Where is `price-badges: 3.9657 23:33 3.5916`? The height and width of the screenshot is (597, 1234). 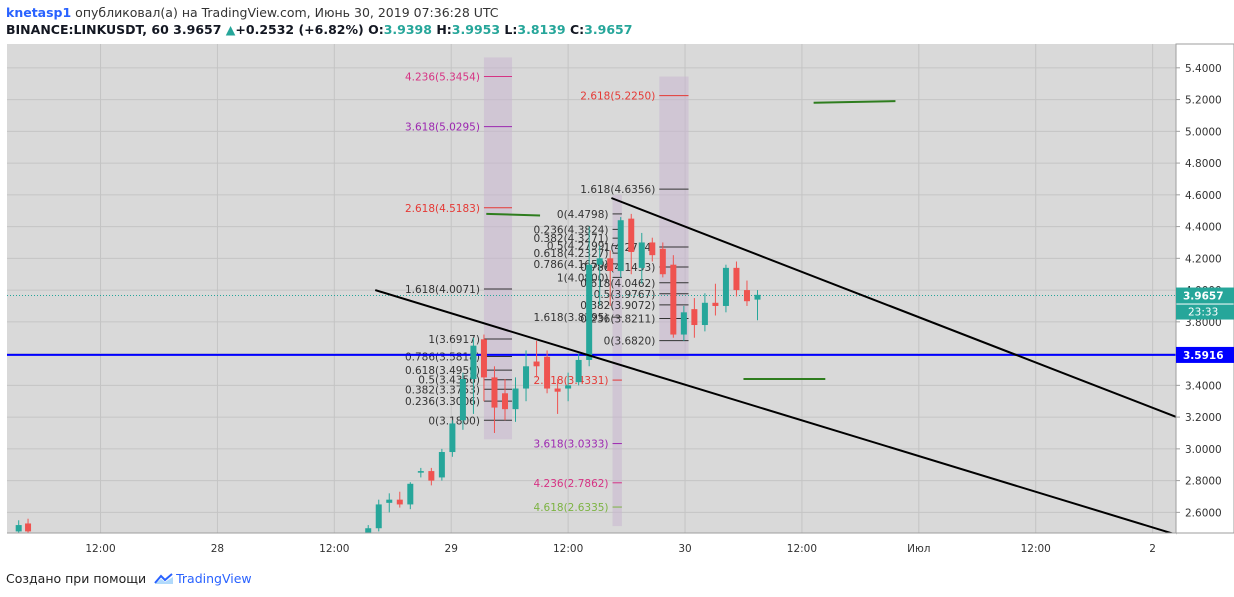 price-badges: 3.9657 23:33 3.5916 is located at coordinates (1205, 325).